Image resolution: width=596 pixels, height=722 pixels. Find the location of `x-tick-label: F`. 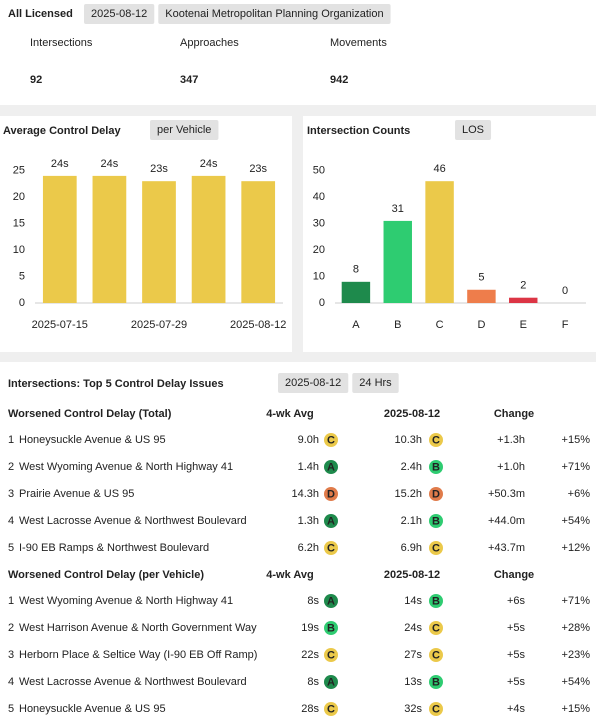

x-tick-label: F is located at coordinates (565, 325).